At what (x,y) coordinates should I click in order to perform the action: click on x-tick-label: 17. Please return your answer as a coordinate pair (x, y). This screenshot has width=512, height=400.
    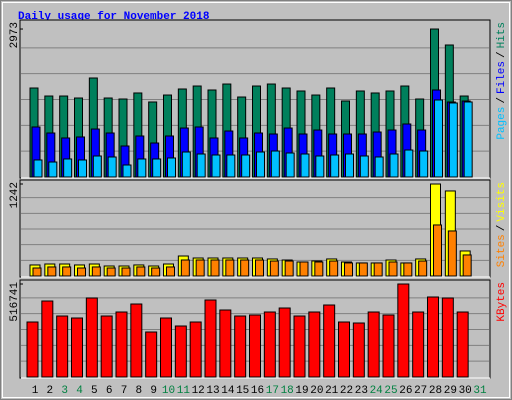
    Looking at the image, I should click on (272, 391).